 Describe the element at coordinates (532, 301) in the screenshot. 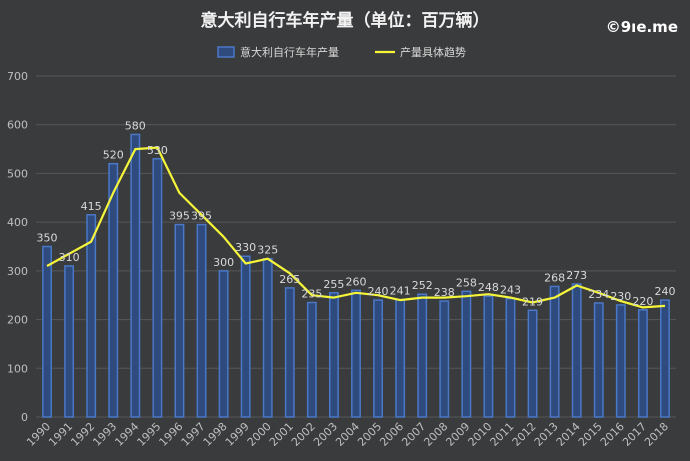

I see `data-label: 219` at that location.